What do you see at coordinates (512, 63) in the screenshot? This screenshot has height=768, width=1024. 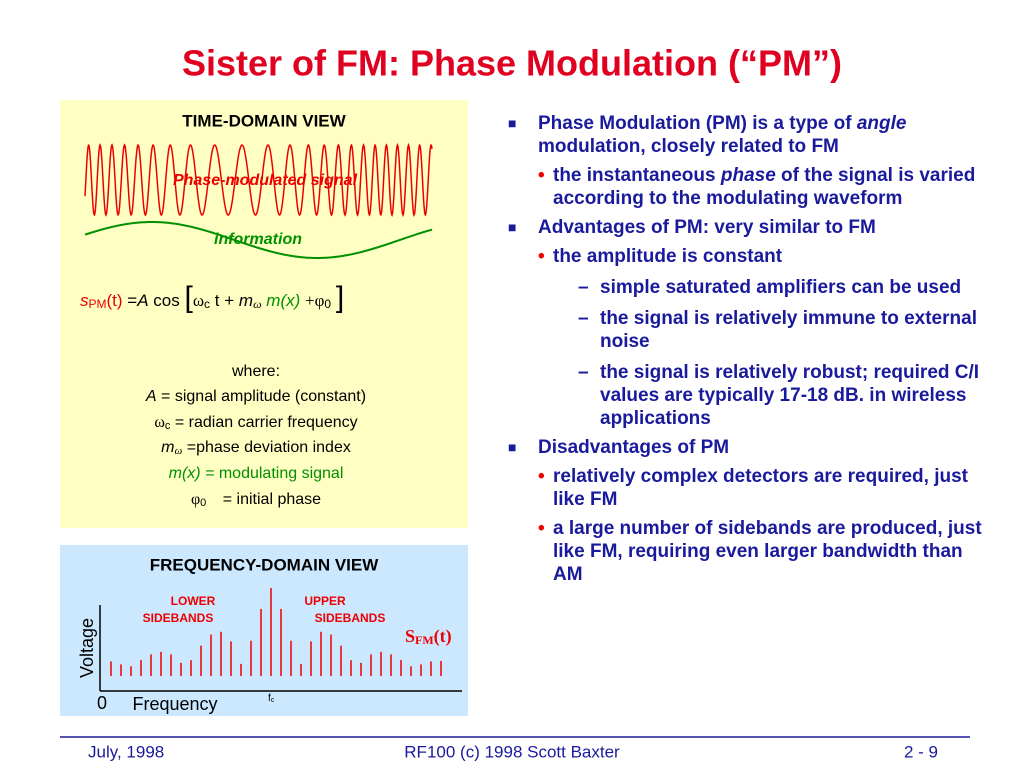 I see `title: Sister of FM: Phase Modulation (“PM”)` at bounding box center [512, 63].